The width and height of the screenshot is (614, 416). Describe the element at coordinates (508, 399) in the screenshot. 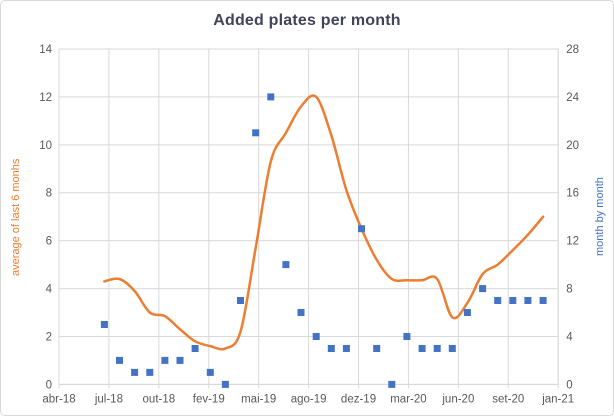

I see `x-axis-tick-label: set-20` at that location.